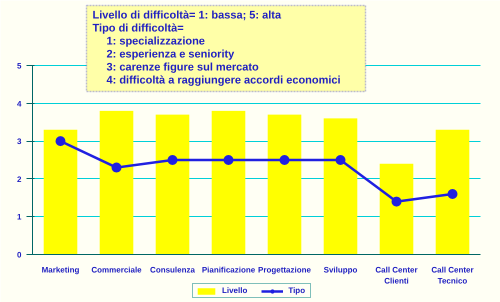 This screenshot has height=302, width=500. I want to click on annotation: 3: carenze figure sul mercato, so click(183, 68).